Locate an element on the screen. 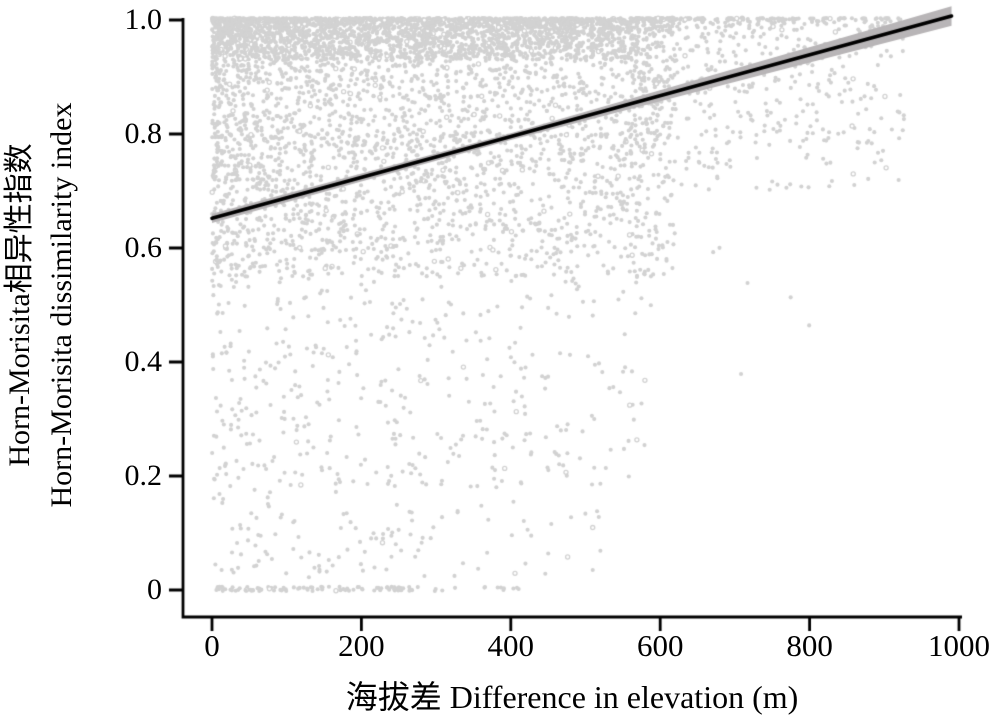 The image size is (1000, 728). y-tick-label: 0.6 is located at coordinates (143, 247).